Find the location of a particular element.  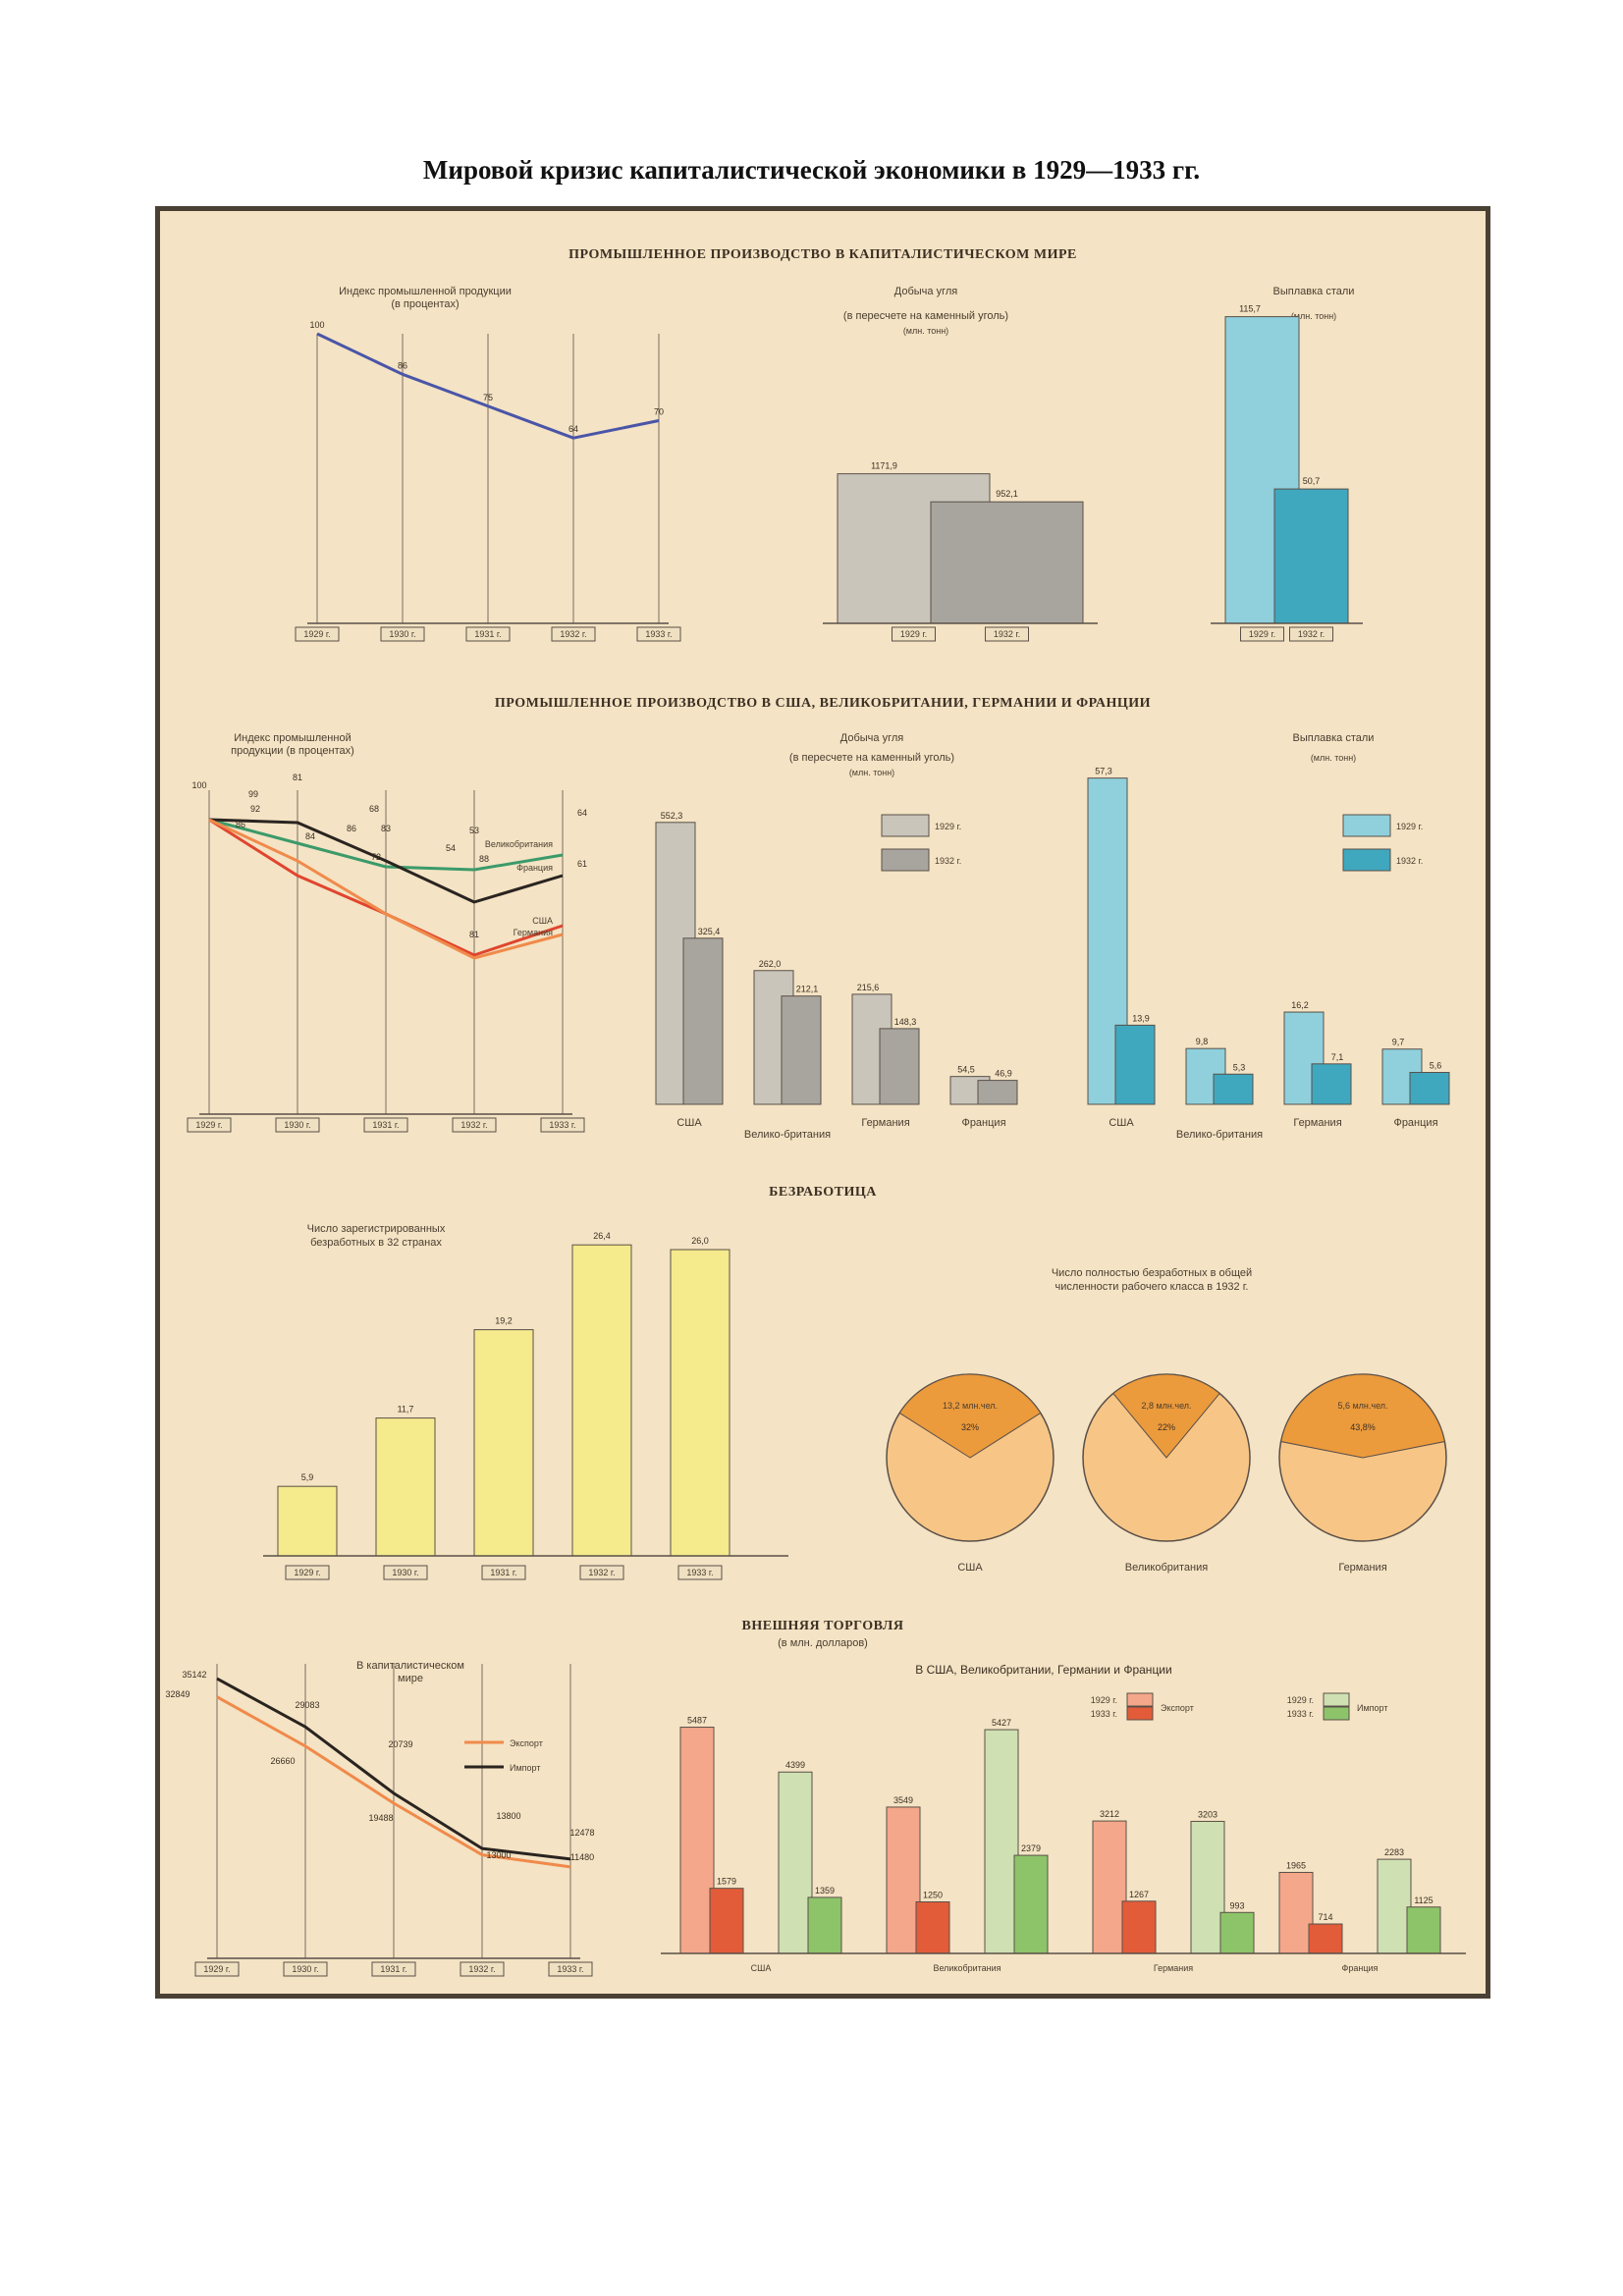

countries-steel-category-label: США is located at coordinates (1121, 1123).